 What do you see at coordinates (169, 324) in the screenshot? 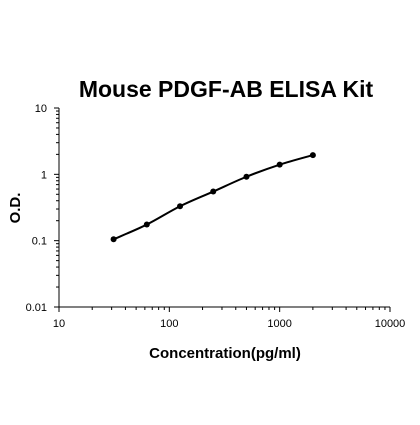
I see `x-tick-label: 100` at bounding box center [169, 324].